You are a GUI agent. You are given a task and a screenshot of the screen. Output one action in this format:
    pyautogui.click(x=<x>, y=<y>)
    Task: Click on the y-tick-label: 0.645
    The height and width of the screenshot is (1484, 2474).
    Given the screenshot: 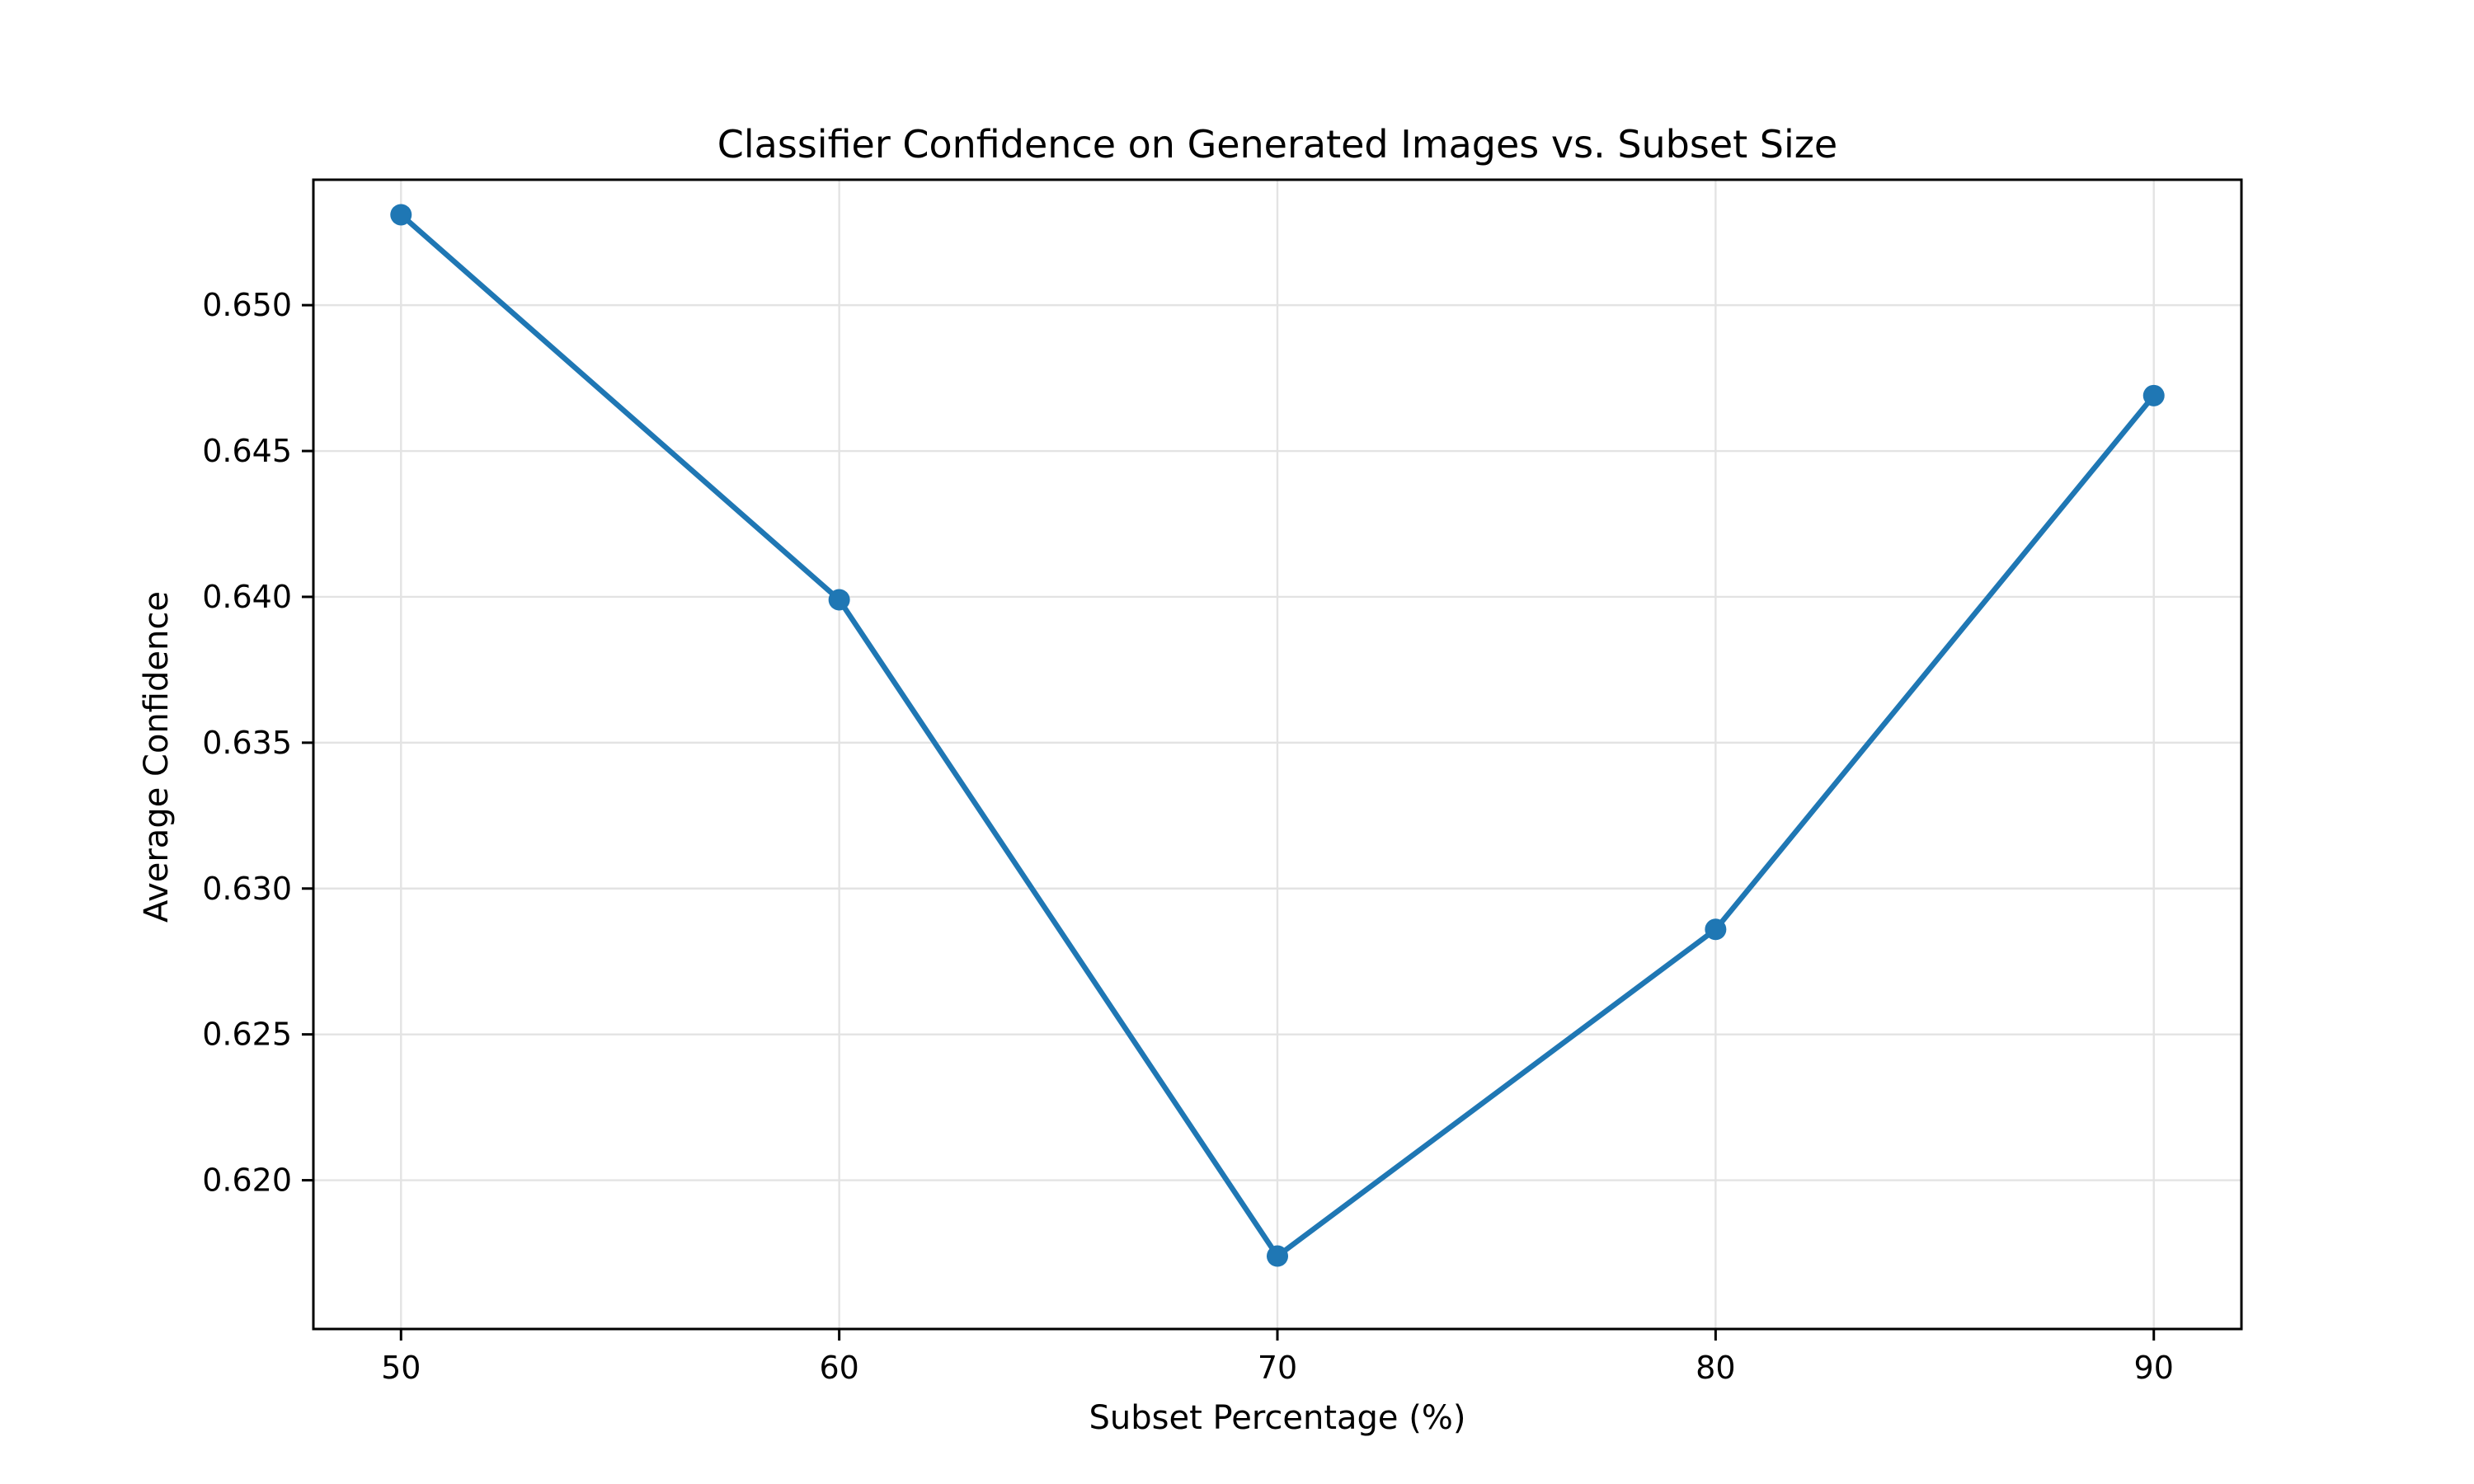 What is the action you would take?
    pyautogui.click(x=247, y=451)
    